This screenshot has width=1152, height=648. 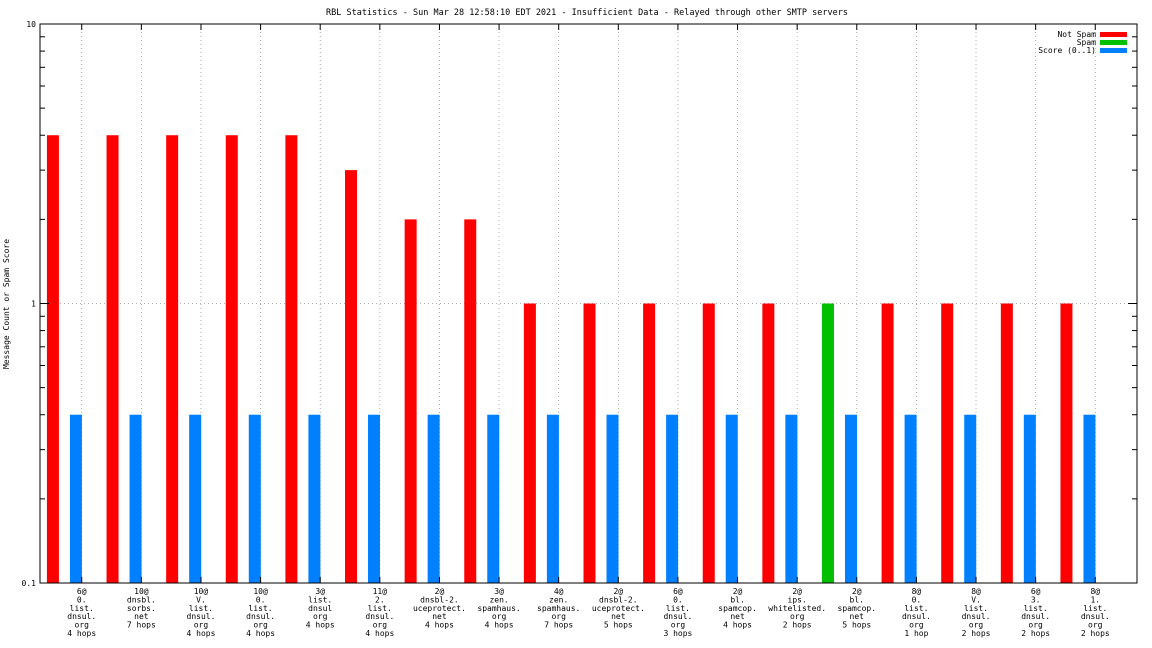 I want to click on x-tick-label: 8@ 1. list. dnsul. org 2 hops, so click(x=1095, y=612).